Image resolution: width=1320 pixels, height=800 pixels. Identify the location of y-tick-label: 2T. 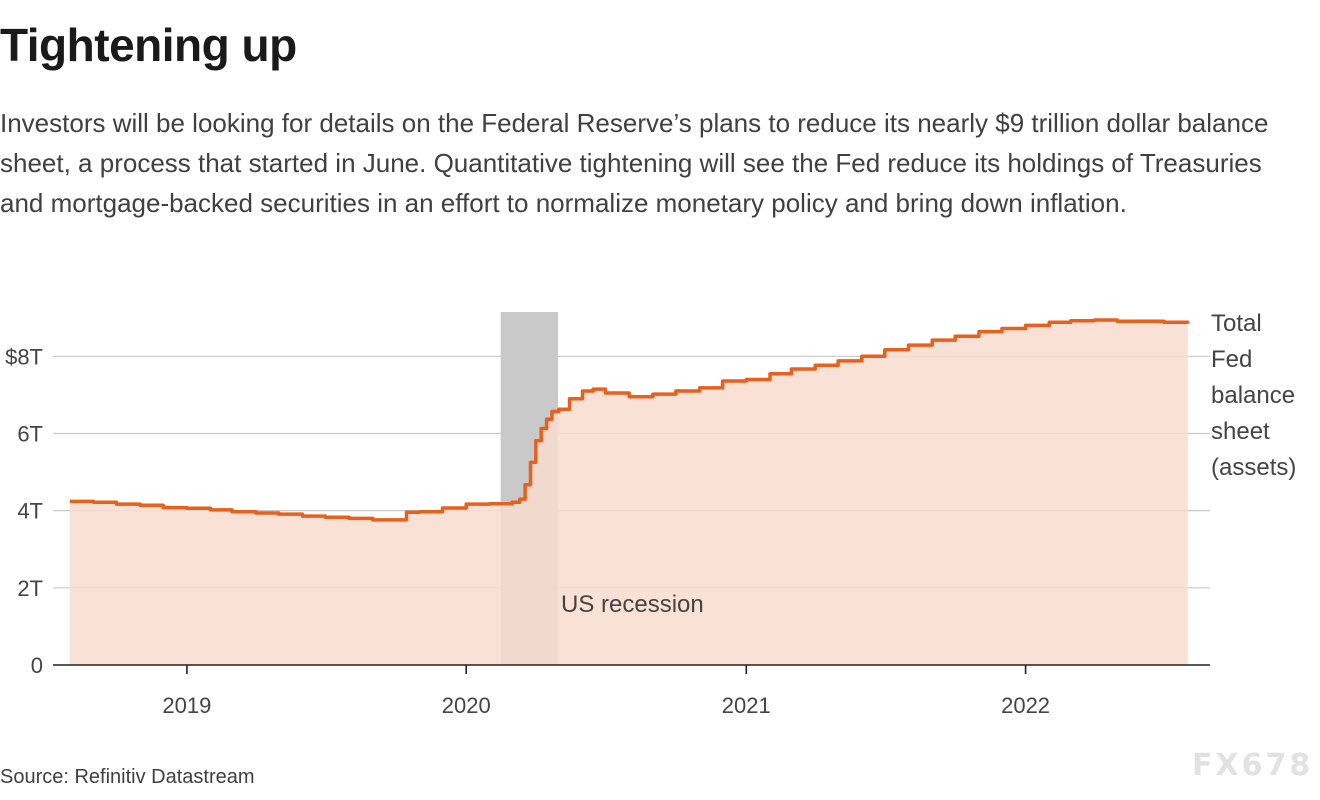
(30, 588).